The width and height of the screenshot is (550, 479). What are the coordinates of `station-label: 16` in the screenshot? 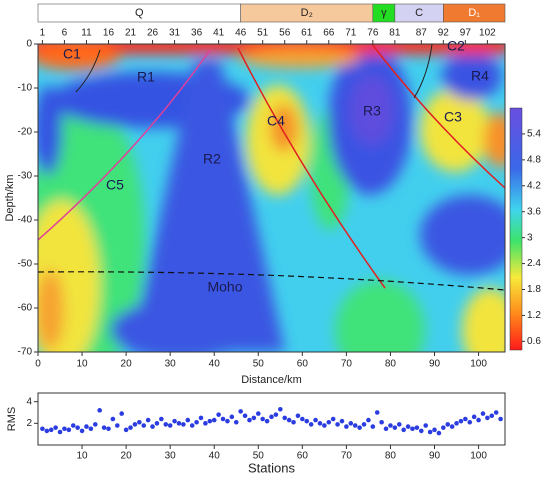 It's located at (109, 33).